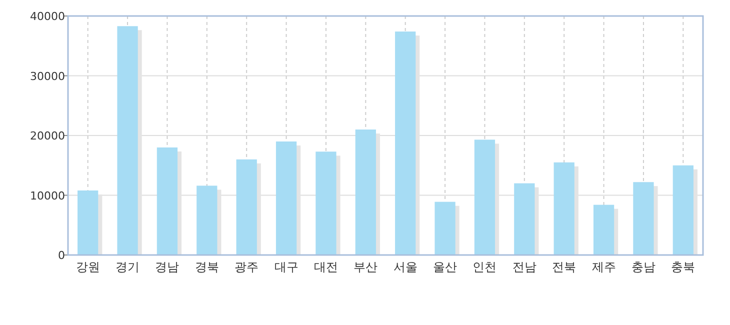  Describe the element at coordinates (326, 267) in the screenshot. I see `x-tick-label: 대전` at that location.